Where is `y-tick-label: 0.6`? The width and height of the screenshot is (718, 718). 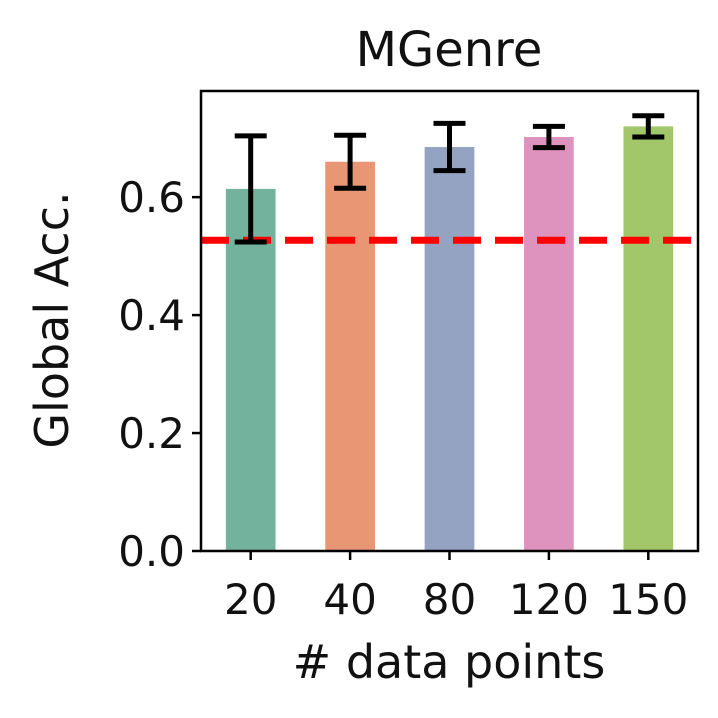
y-tick-label: 0.6 is located at coordinates (151, 197).